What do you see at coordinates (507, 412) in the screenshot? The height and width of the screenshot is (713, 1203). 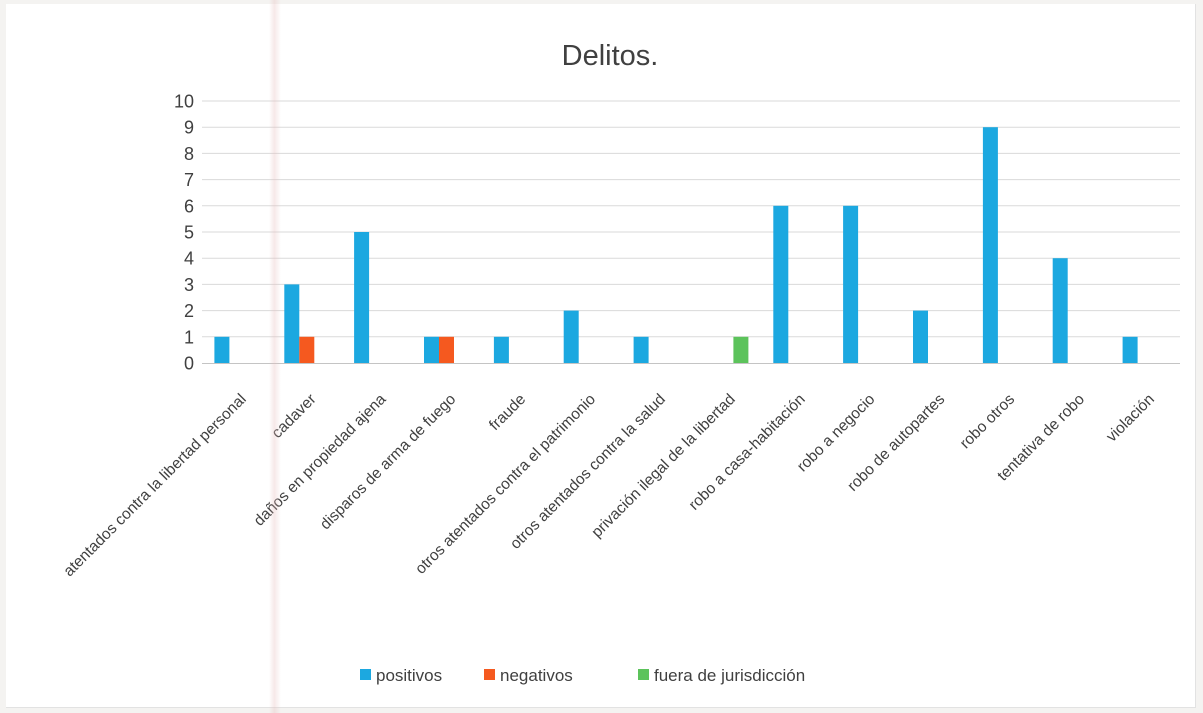 I see `x-tick-label: fraude` at bounding box center [507, 412].